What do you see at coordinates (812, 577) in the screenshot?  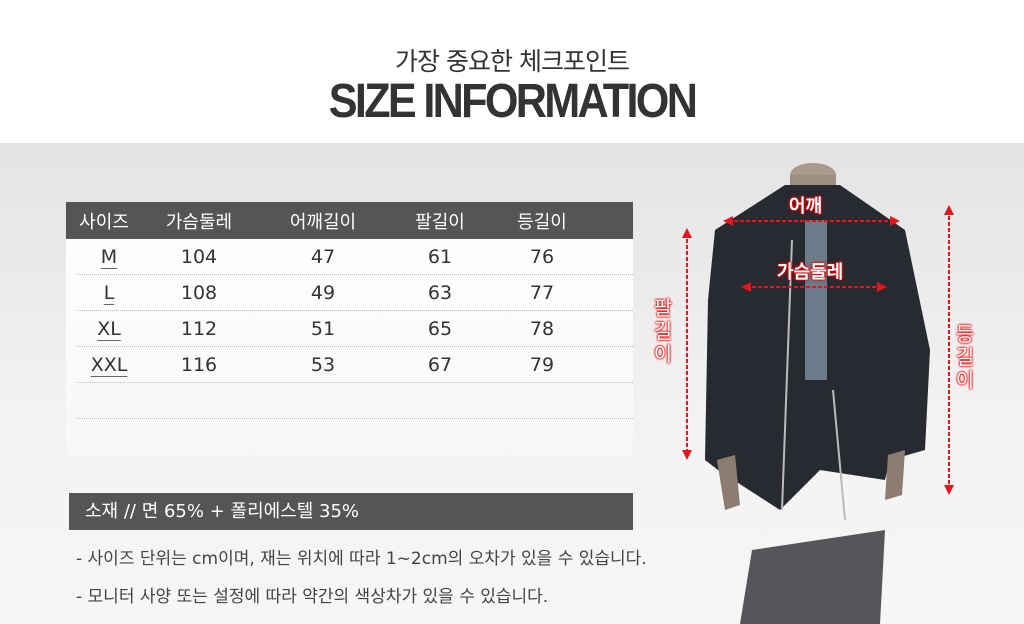 I see `pants` at bounding box center [812, 577].